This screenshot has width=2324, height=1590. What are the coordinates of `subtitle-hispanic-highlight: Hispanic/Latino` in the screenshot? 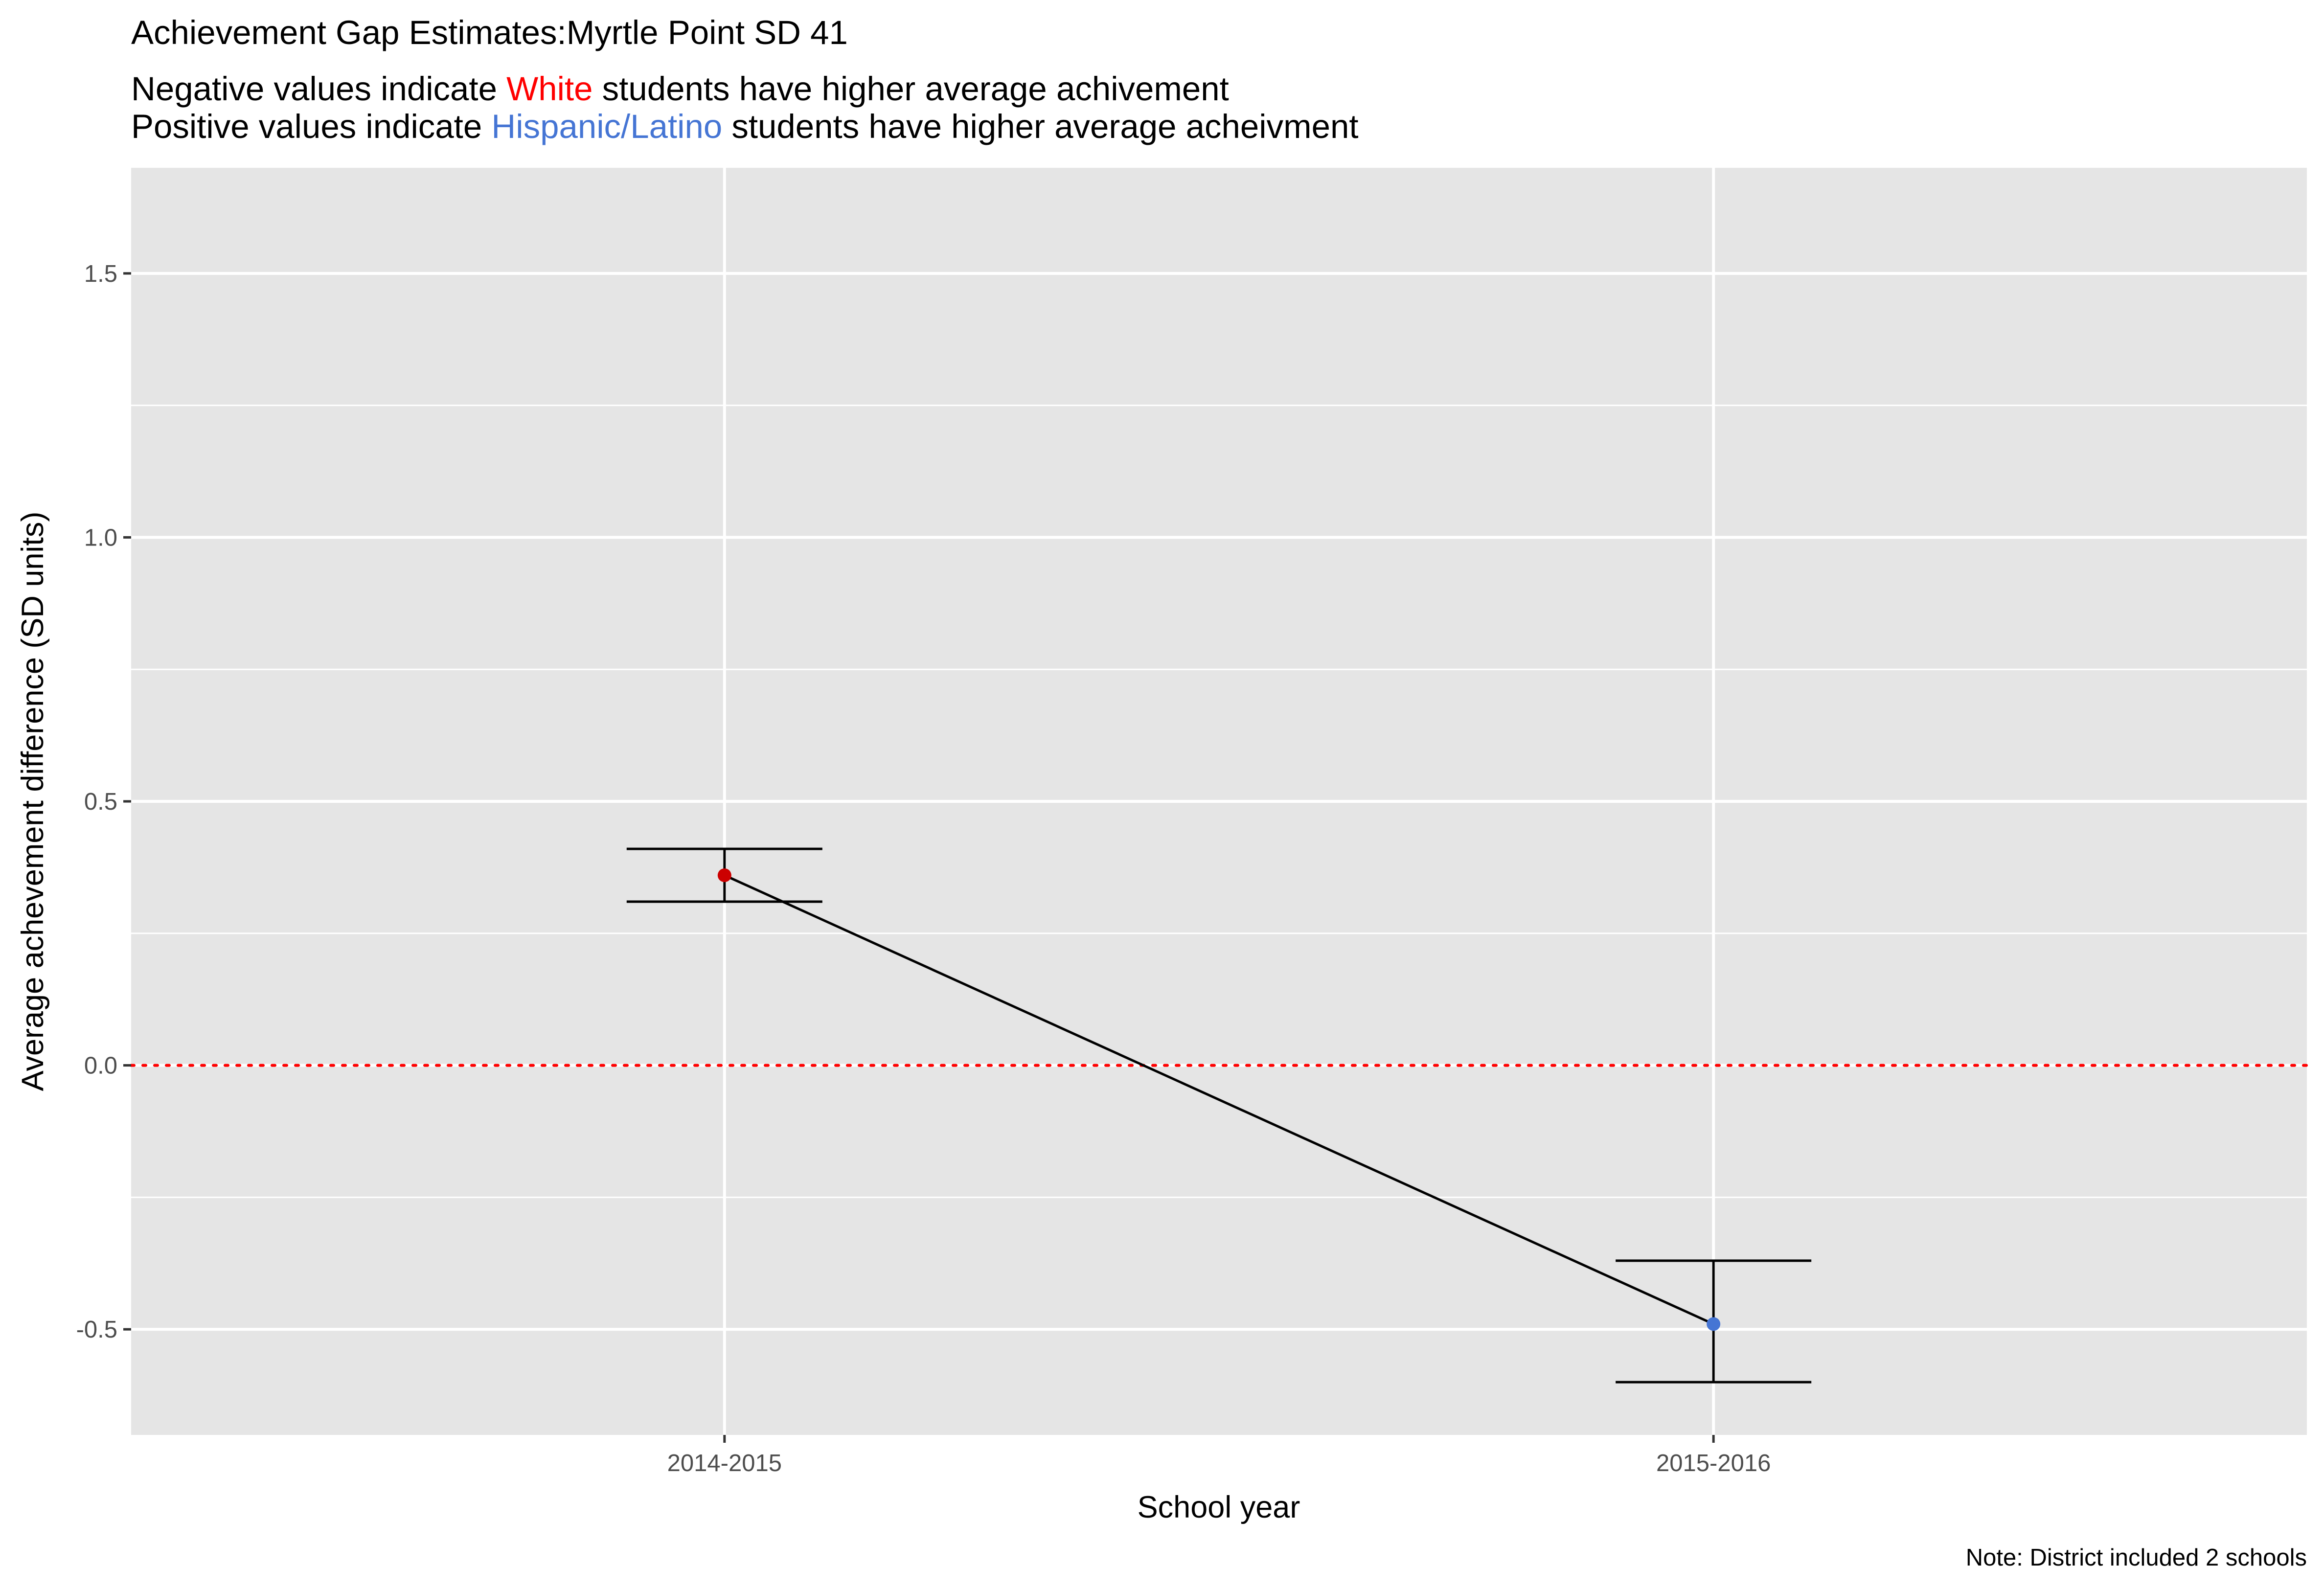 It's located at (606, 126).